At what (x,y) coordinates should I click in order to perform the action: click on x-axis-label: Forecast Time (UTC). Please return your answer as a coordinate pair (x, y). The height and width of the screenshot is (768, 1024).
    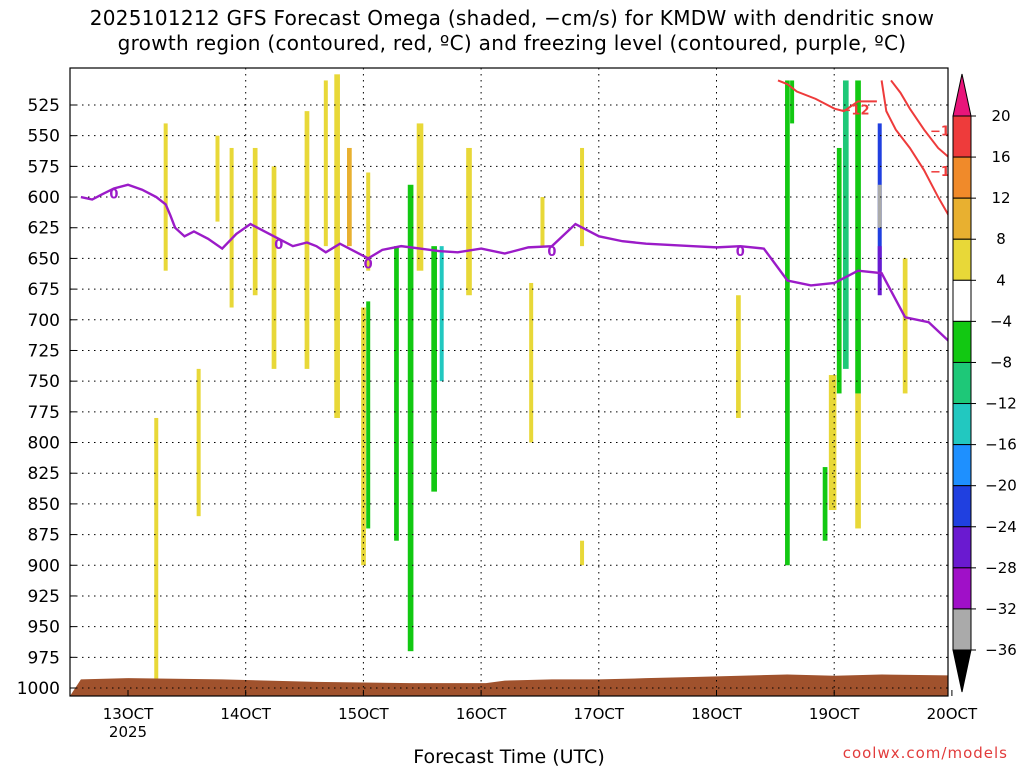
    Looking at the image, I should click on (508, 757).